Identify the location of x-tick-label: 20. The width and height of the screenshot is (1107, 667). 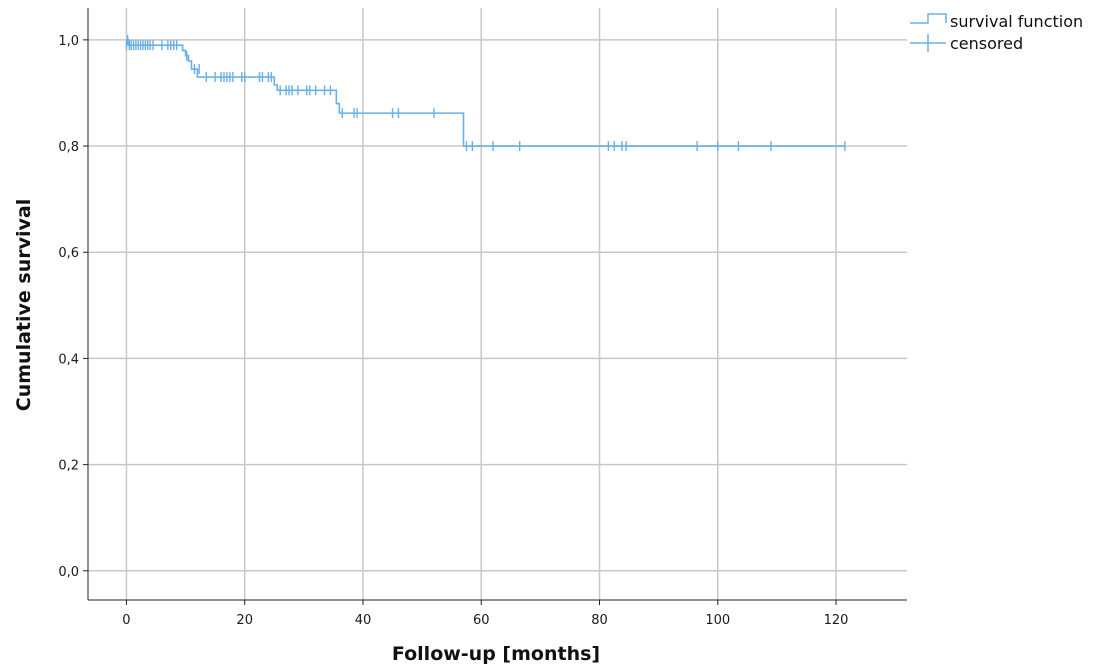
(244, 620).